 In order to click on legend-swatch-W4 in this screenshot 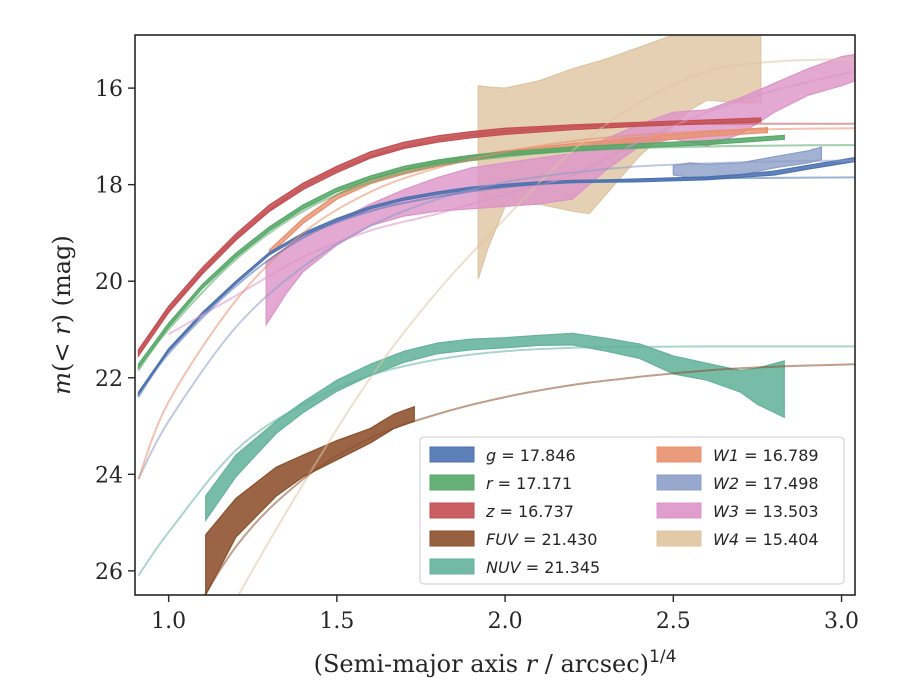, I will do `click(679, 538)`.